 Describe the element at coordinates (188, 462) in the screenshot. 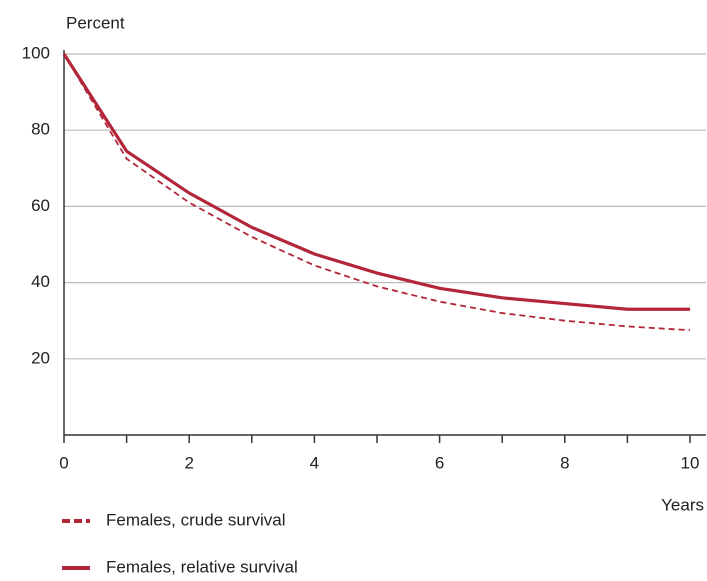

I see `x-tick-label: 2` at that location.